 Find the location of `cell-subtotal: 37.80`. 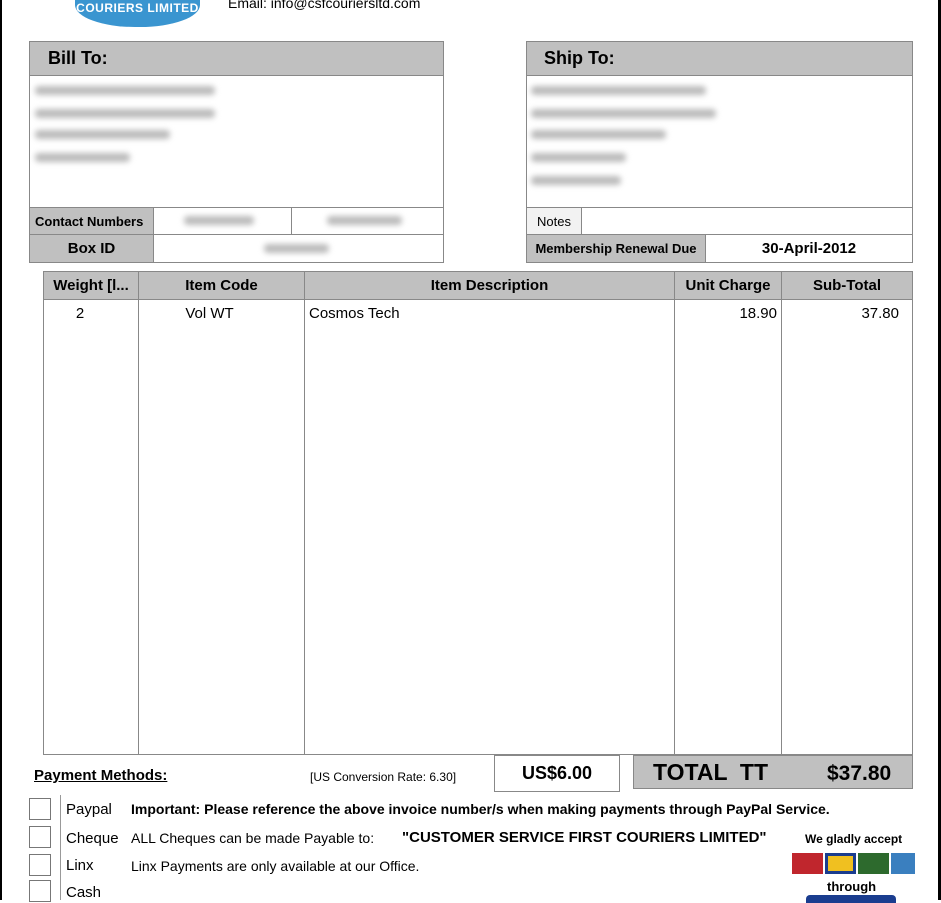

cell-subtotal: 37.80 is located at coordinates (880, 313).